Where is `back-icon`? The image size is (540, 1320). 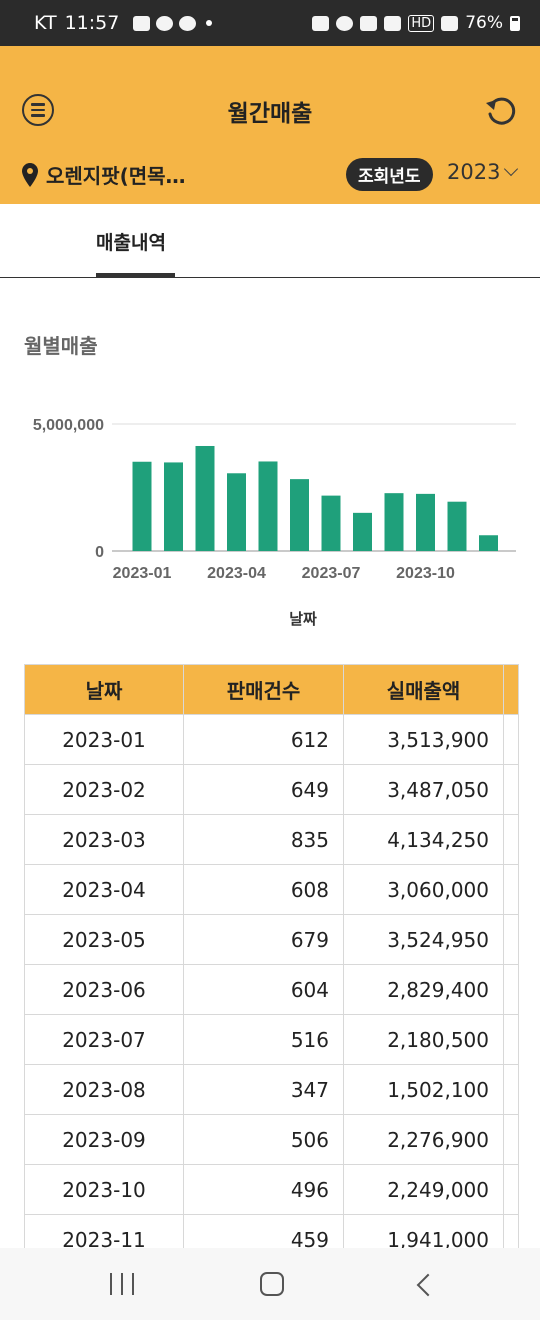 back-icon is located at coordinates (428, 1285).